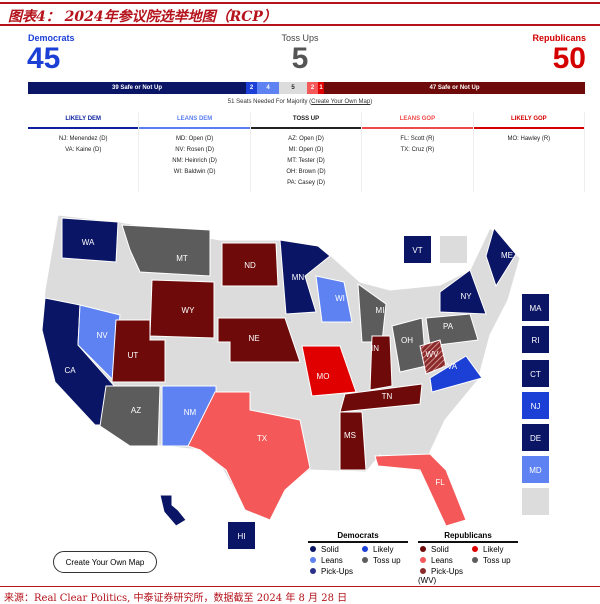  What do you see at coordinates (569, 58) in the screenshot?
I see `rep-count: 50` at bounding box center [569, 58].